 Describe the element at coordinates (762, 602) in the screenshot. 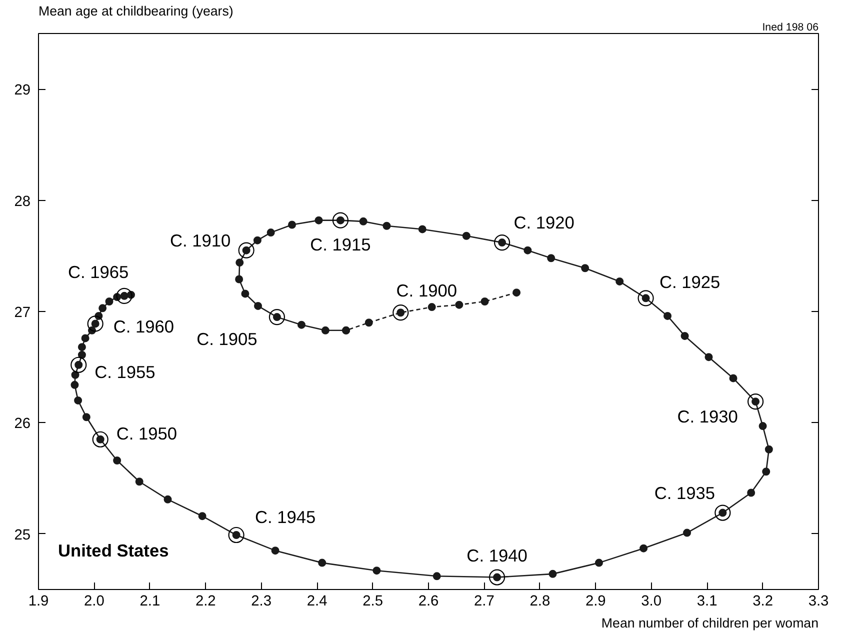

I see `x-tick-label: 3.2` at that location.